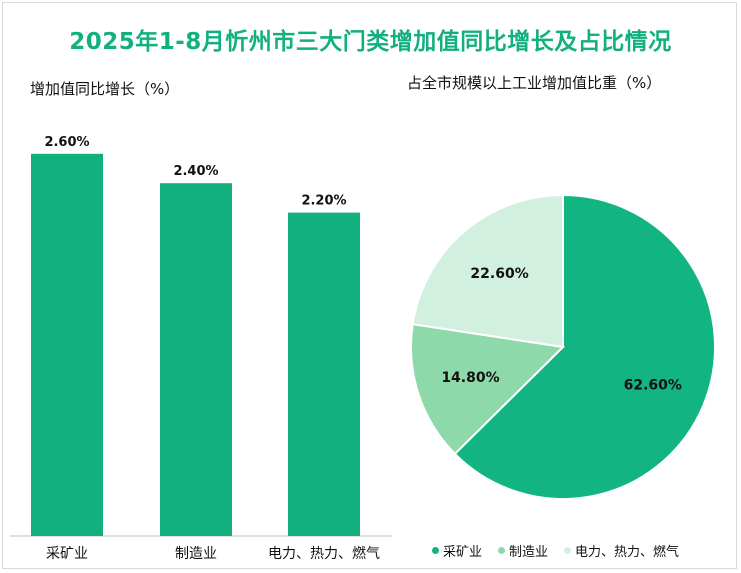 This screenshot has height=573, width=741. Describe the element at coordinates (324, 553) in the screenshot. I see `category-label: 电力、热力、燃气` at that location.